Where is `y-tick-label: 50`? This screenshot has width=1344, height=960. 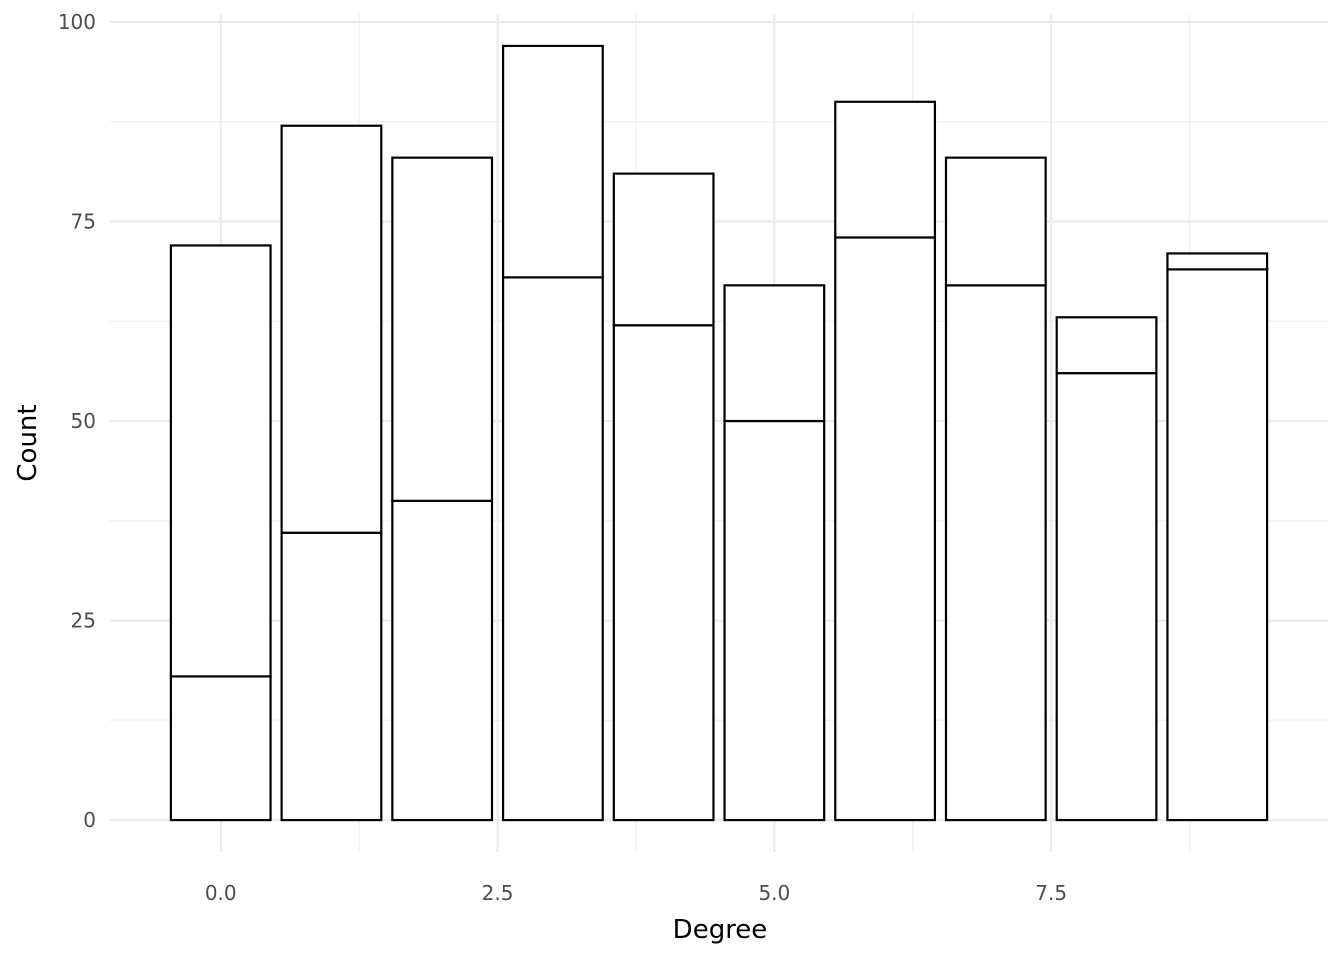
y-tick-label: 50 is located at coordinates (83, 421).